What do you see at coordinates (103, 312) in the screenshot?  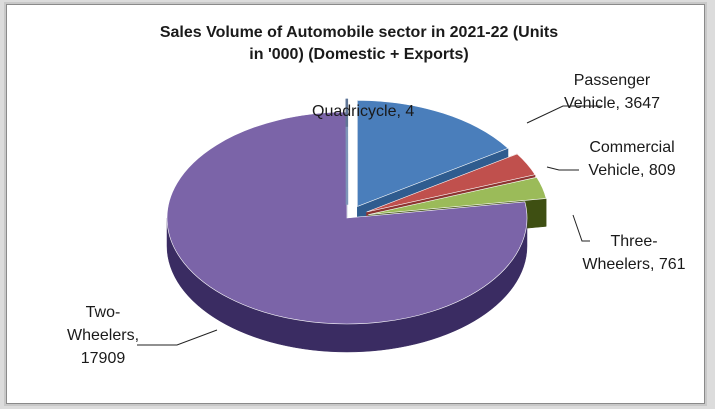 I see `slice-label-3-line-0: Two-` at bounding box center [103, 312].